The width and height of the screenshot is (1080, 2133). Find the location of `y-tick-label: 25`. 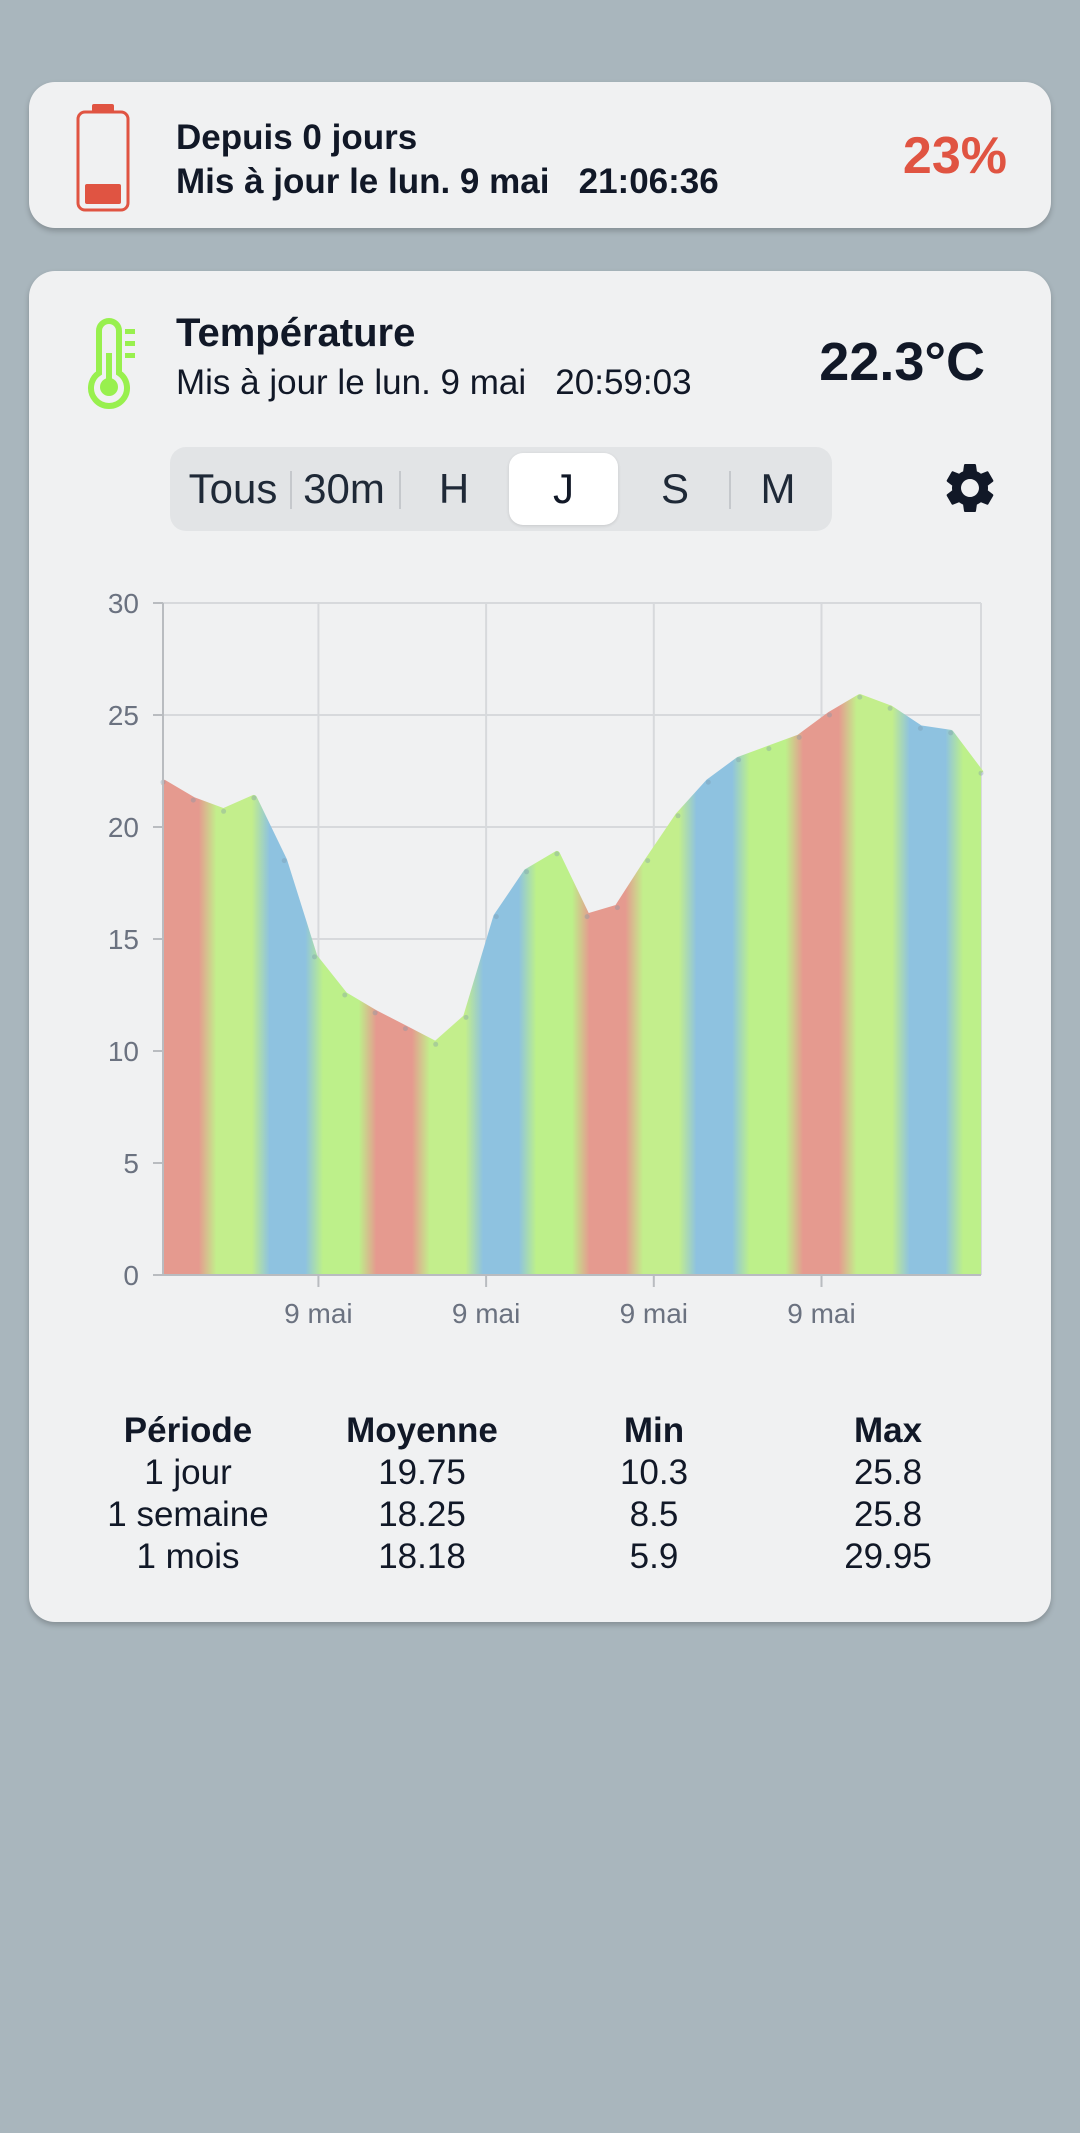

y-tick-label: 25 is located at coordinates (123, 715).